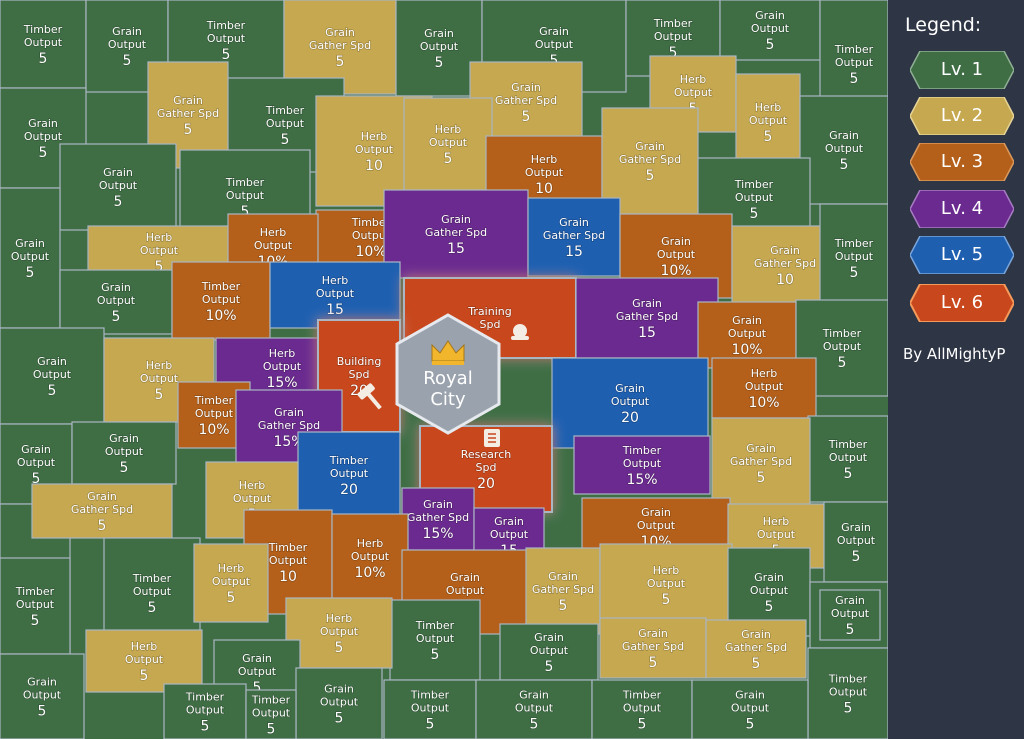 Image resolution: width=1024 pixels, height=739 pixels. I want to click on royal-city-tile, so click(448, 374).